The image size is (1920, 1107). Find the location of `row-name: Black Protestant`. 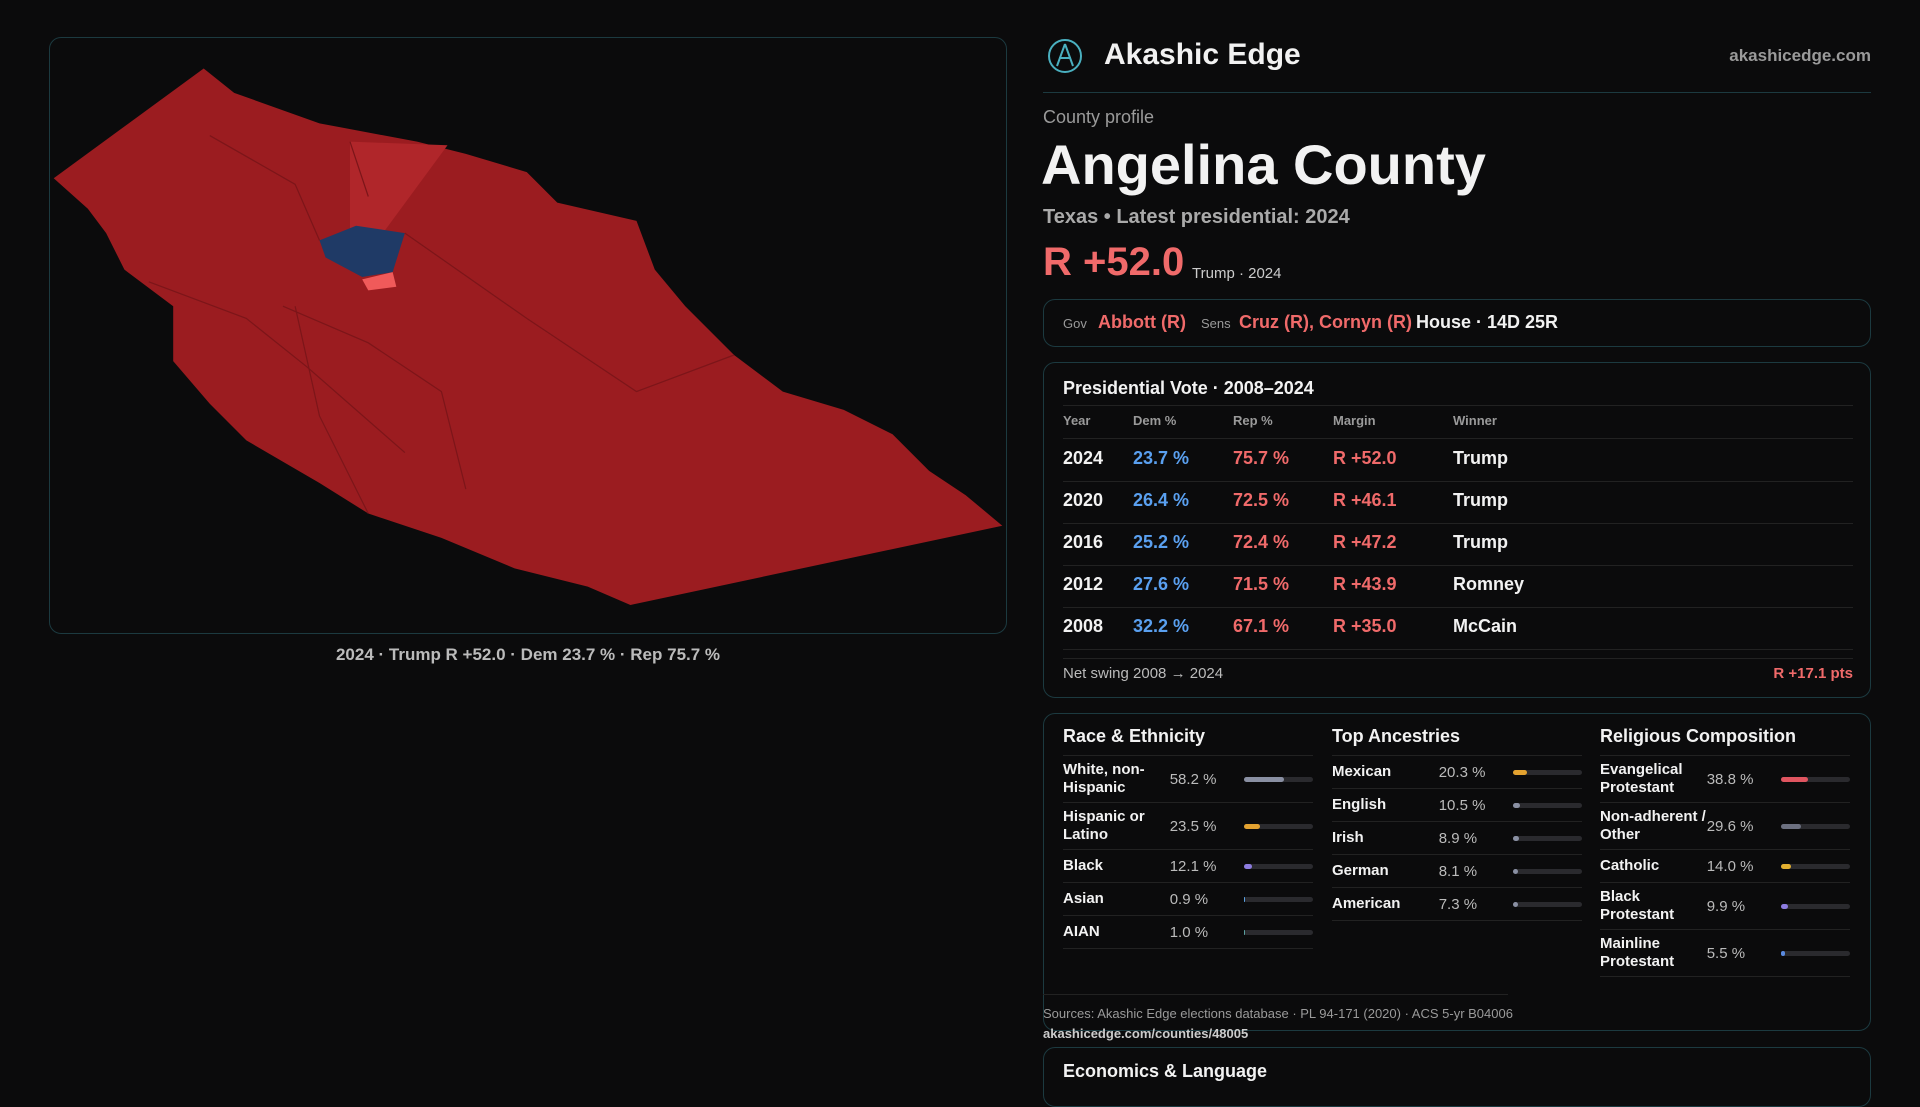

row-name: Black Protestant is located at coordinates (1637, 905).